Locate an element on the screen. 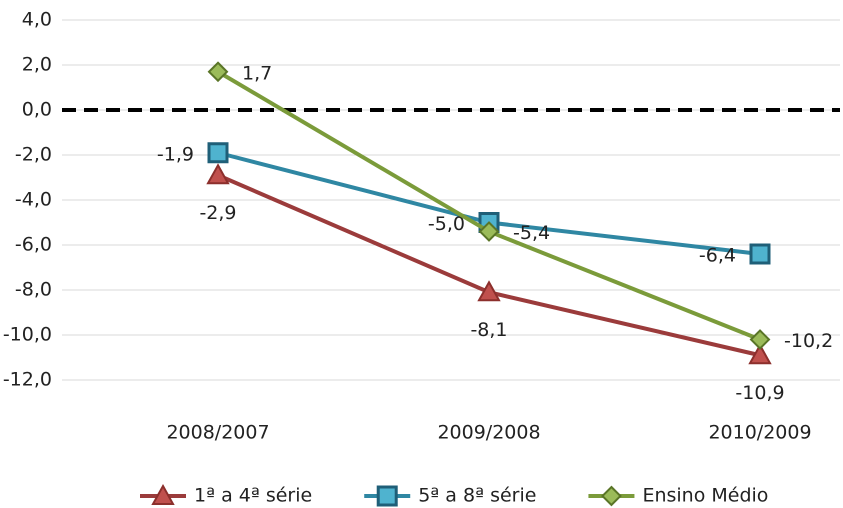 Image resolution: width=843 pixels, height=508 pixels. y-tick-label: -2,0 is located at coordinates (33, 155).